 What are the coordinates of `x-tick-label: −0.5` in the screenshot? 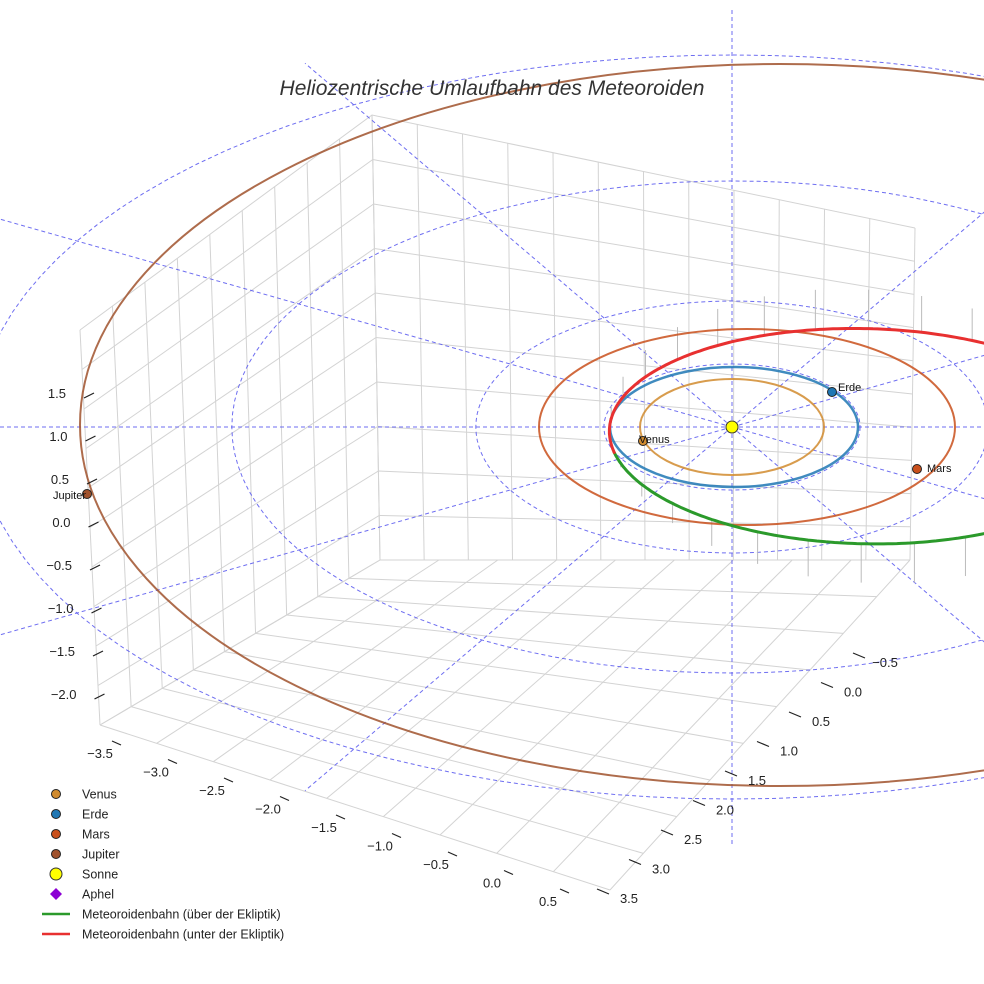 It's located at (436, 864).